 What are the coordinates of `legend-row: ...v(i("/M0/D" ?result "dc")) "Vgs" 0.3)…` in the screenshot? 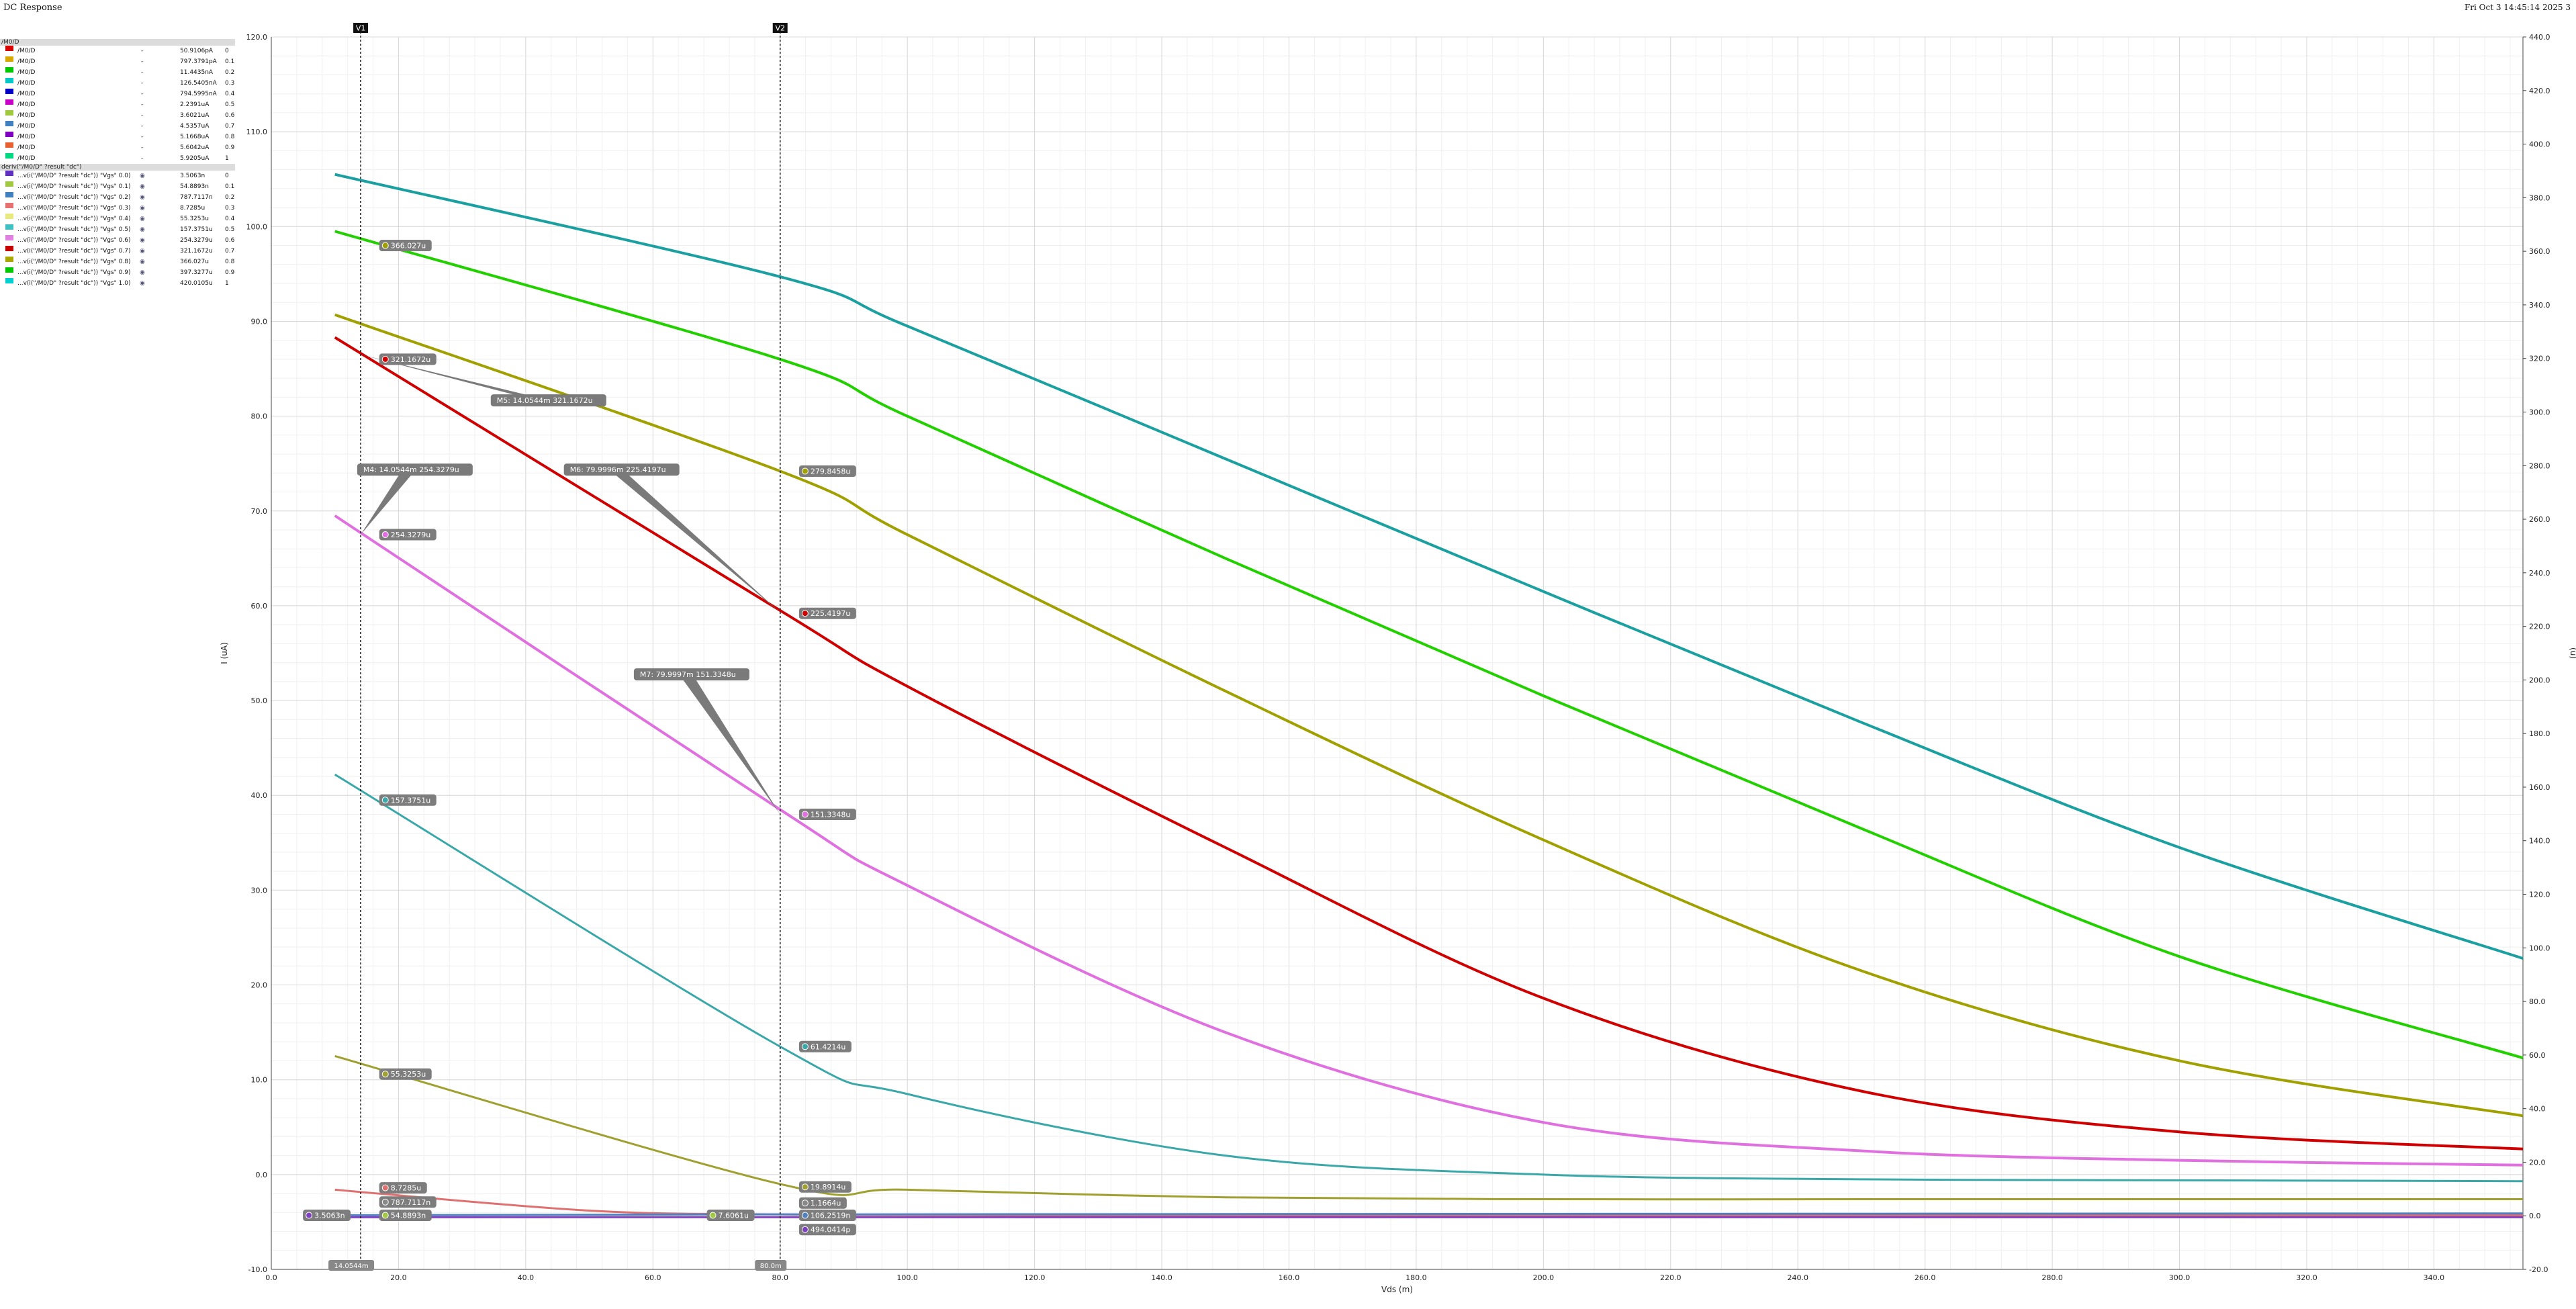 It's located at (117, 208).